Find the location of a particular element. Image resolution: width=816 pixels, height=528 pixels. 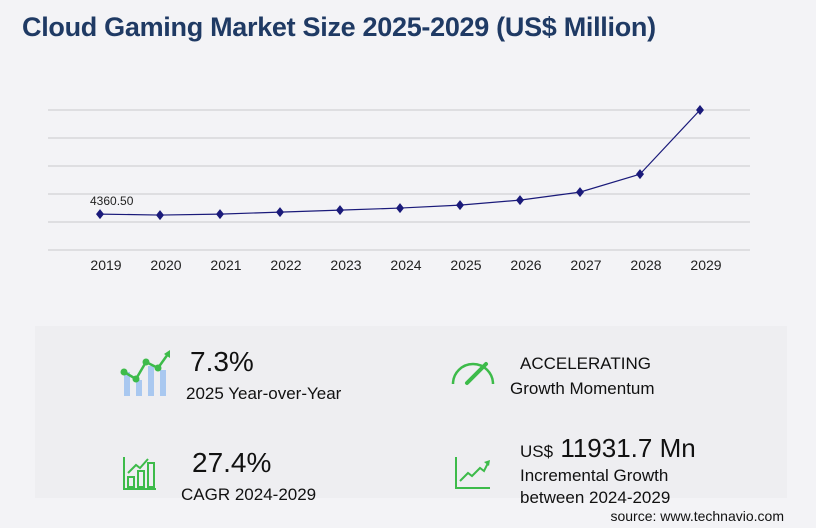

yoy-label: 2025 Year-over-Year is located at coordinates (264, 393).